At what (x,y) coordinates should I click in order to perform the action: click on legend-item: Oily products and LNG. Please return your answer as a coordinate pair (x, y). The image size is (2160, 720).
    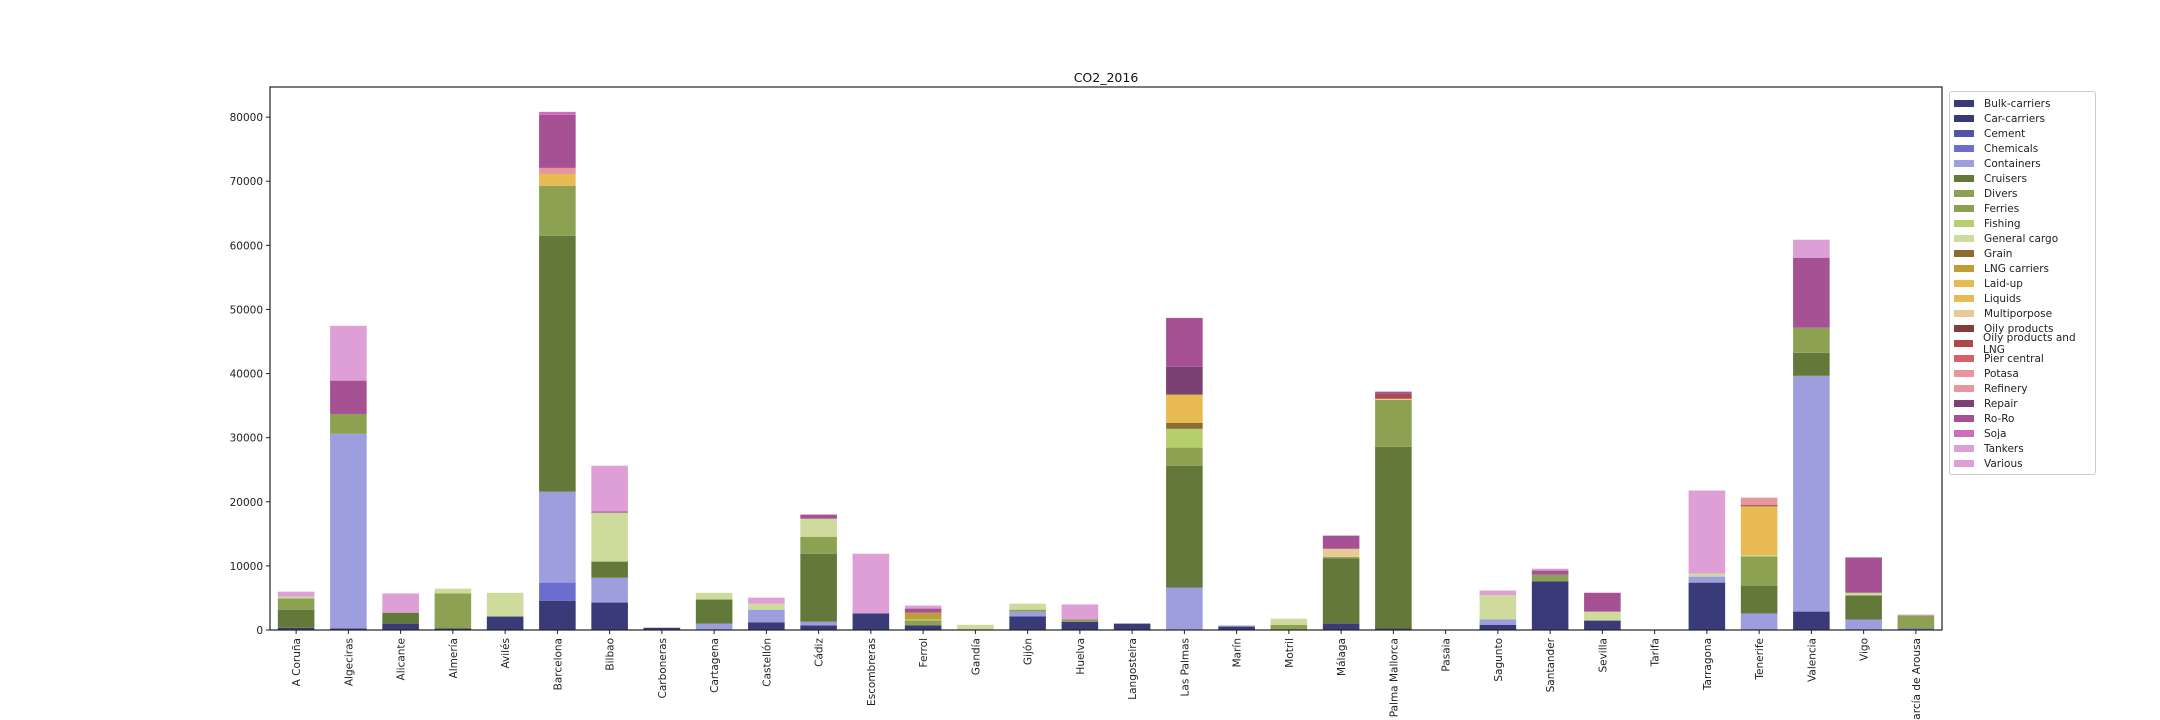
    Looking at the image, I should click on (2022, 344).